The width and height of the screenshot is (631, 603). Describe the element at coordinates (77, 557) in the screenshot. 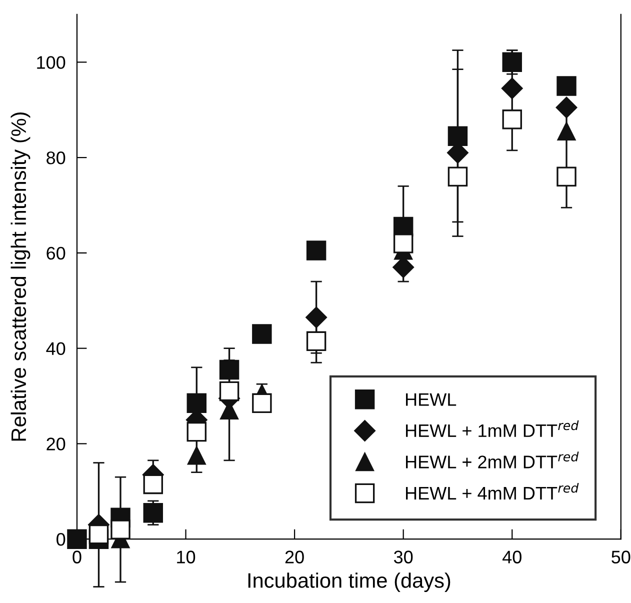

I see `x-tick-label: 0` at that location.